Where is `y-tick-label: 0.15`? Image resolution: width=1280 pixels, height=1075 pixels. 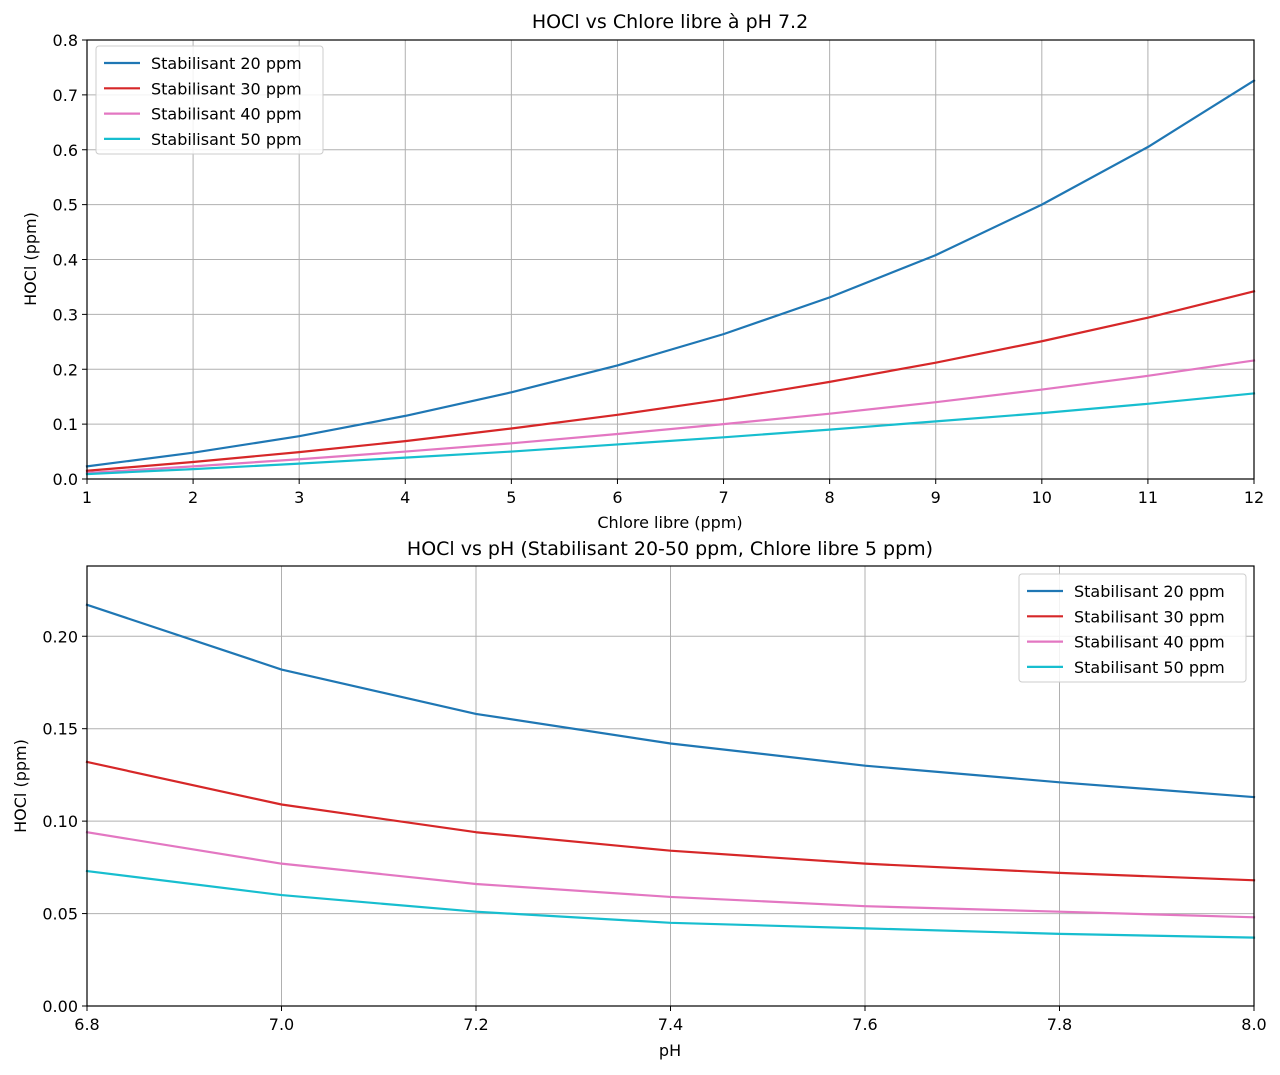
y-tick-label: 0.15 is located at coordinates (60, 729).